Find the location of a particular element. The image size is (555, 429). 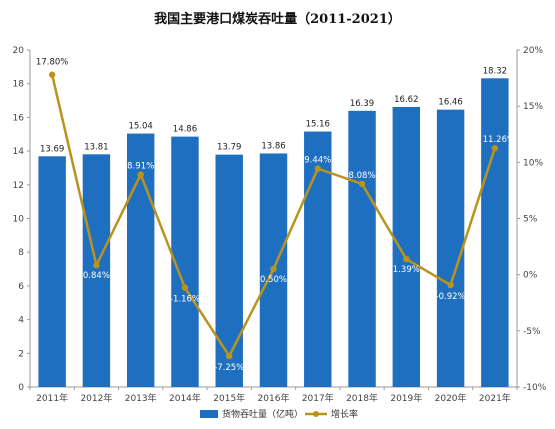

right-tick-label: 10% is located at coordinates (533, 163).